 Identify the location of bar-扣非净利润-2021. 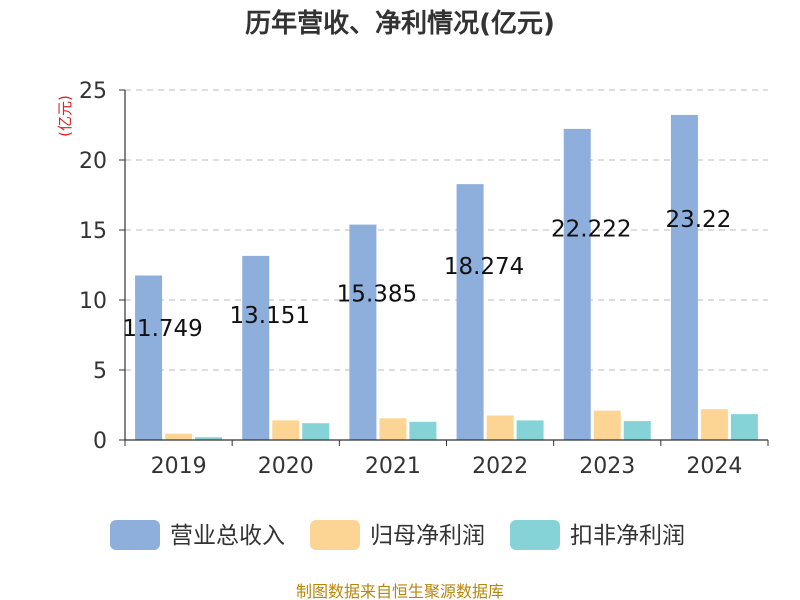
(423, 430).